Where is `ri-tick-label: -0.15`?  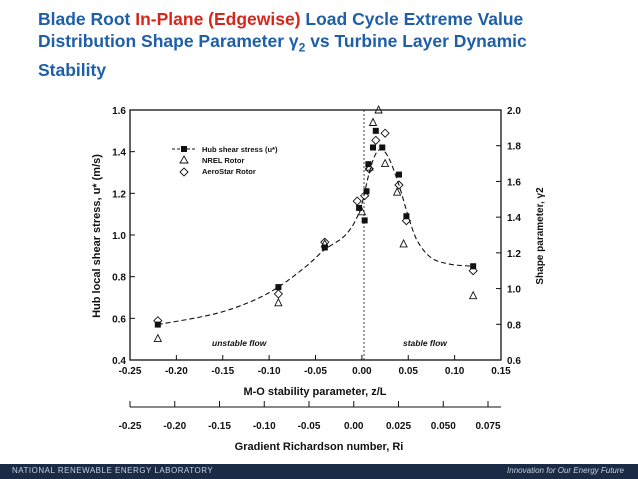
ri-tick-label: -0.15 is located at coordinates (219, 426).